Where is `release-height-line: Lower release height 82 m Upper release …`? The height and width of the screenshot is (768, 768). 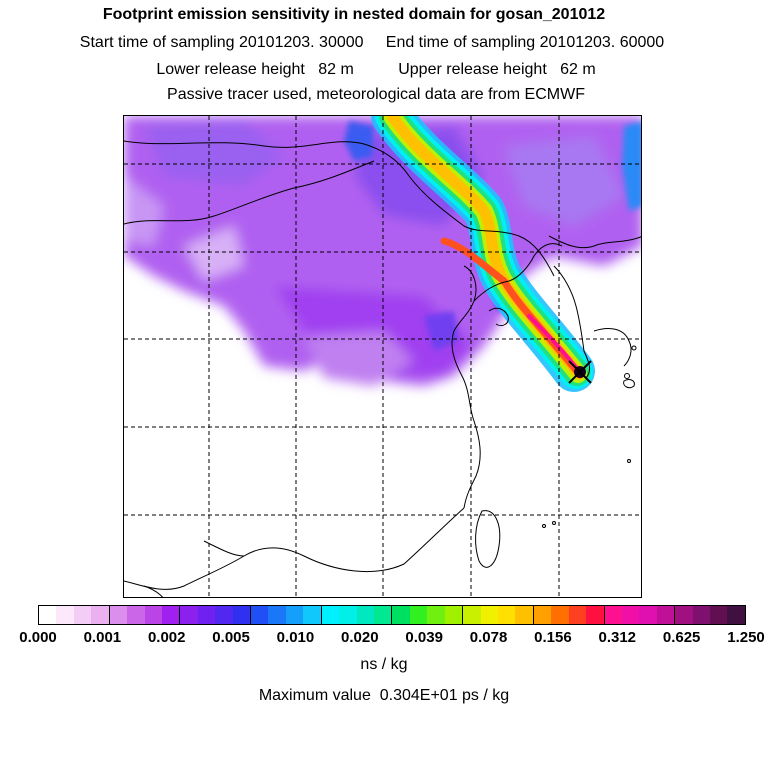
release-height-line: Lower release height 82 m Upper release … is located at coordinates (376, 69).